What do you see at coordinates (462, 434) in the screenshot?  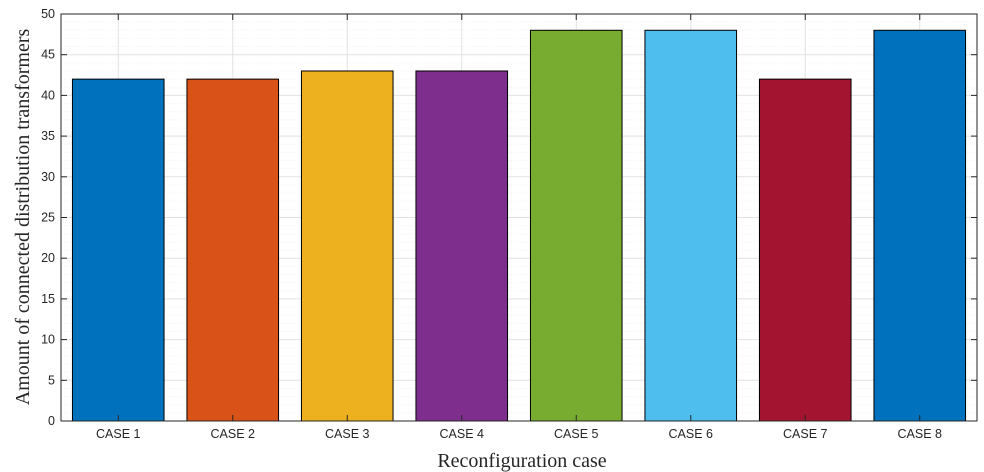 I see `x-tick-label: CASE 4` at bounding box center [462, 434].